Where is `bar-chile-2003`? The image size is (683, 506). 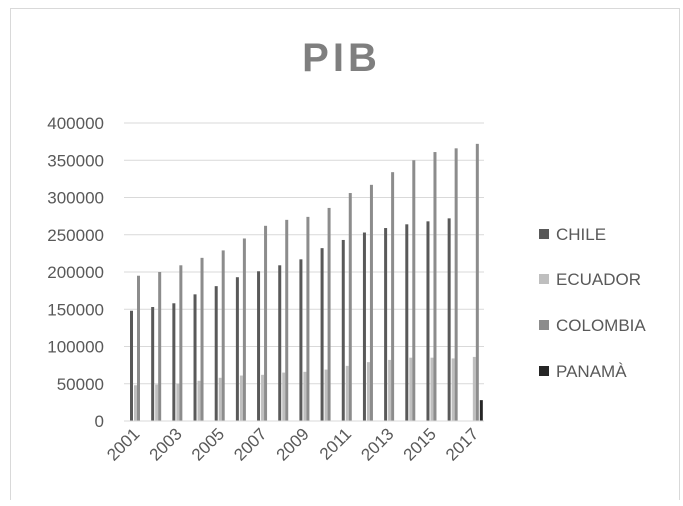 bar-chile-2003 is located at coordinates (174, 362).